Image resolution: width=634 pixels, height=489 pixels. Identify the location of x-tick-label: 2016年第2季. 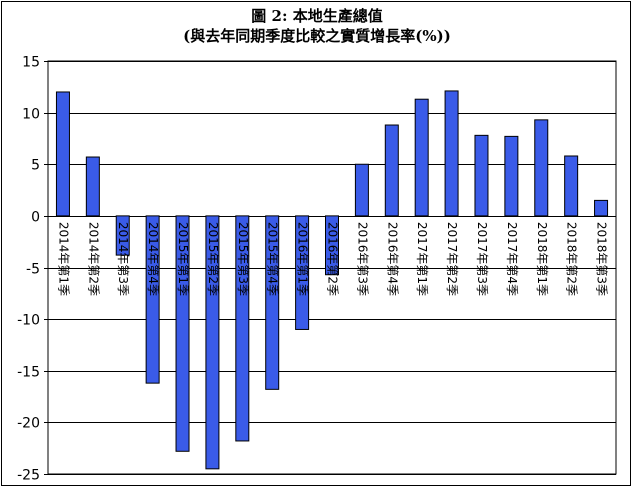
(333, 259).